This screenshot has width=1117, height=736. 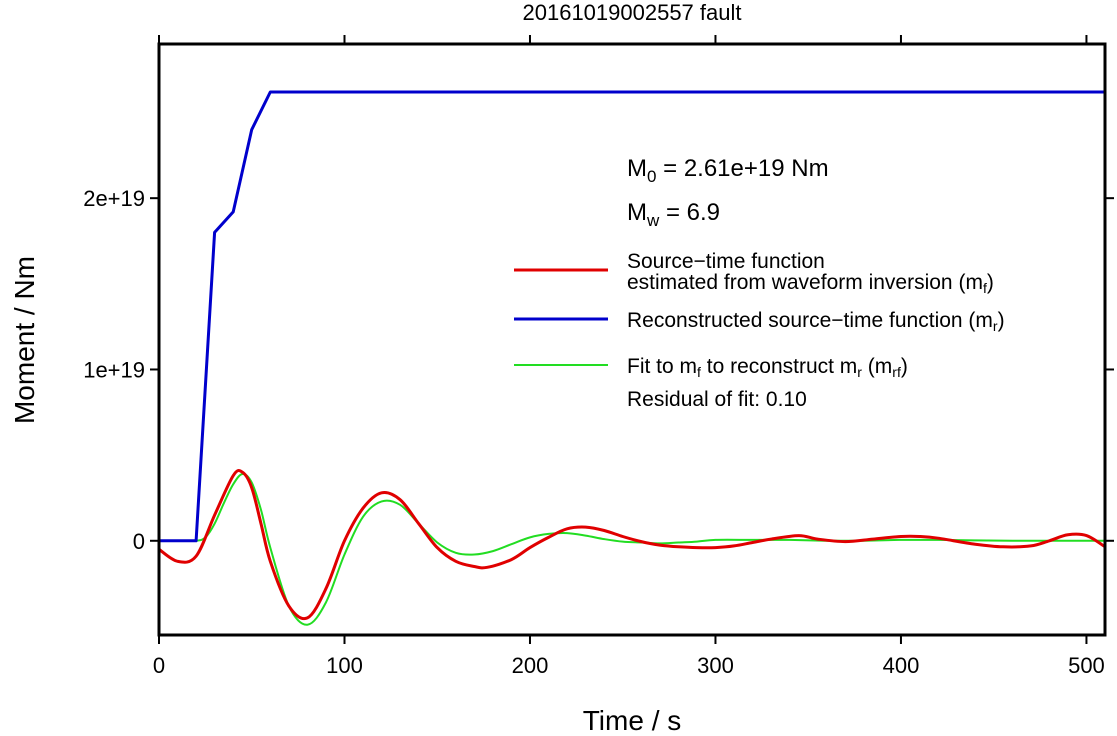 What do you see at coordinates (901, 665) in the screenshot?
I see `x-tick-label: 400` at bounding box center [901, 665].